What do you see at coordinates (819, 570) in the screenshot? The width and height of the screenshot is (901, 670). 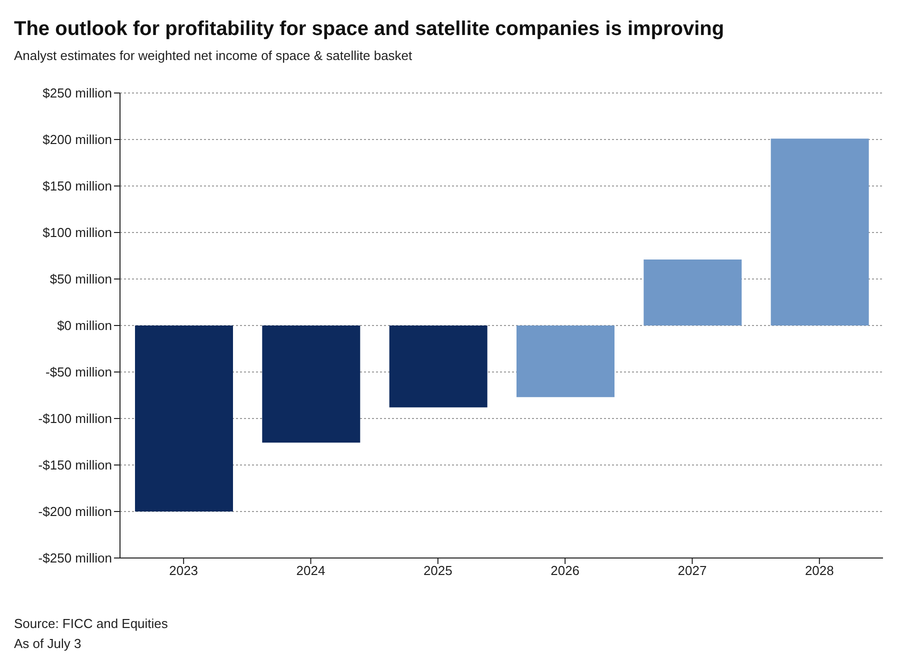 I see `x-tick-label: 2028` at bounding box center [819, 570].